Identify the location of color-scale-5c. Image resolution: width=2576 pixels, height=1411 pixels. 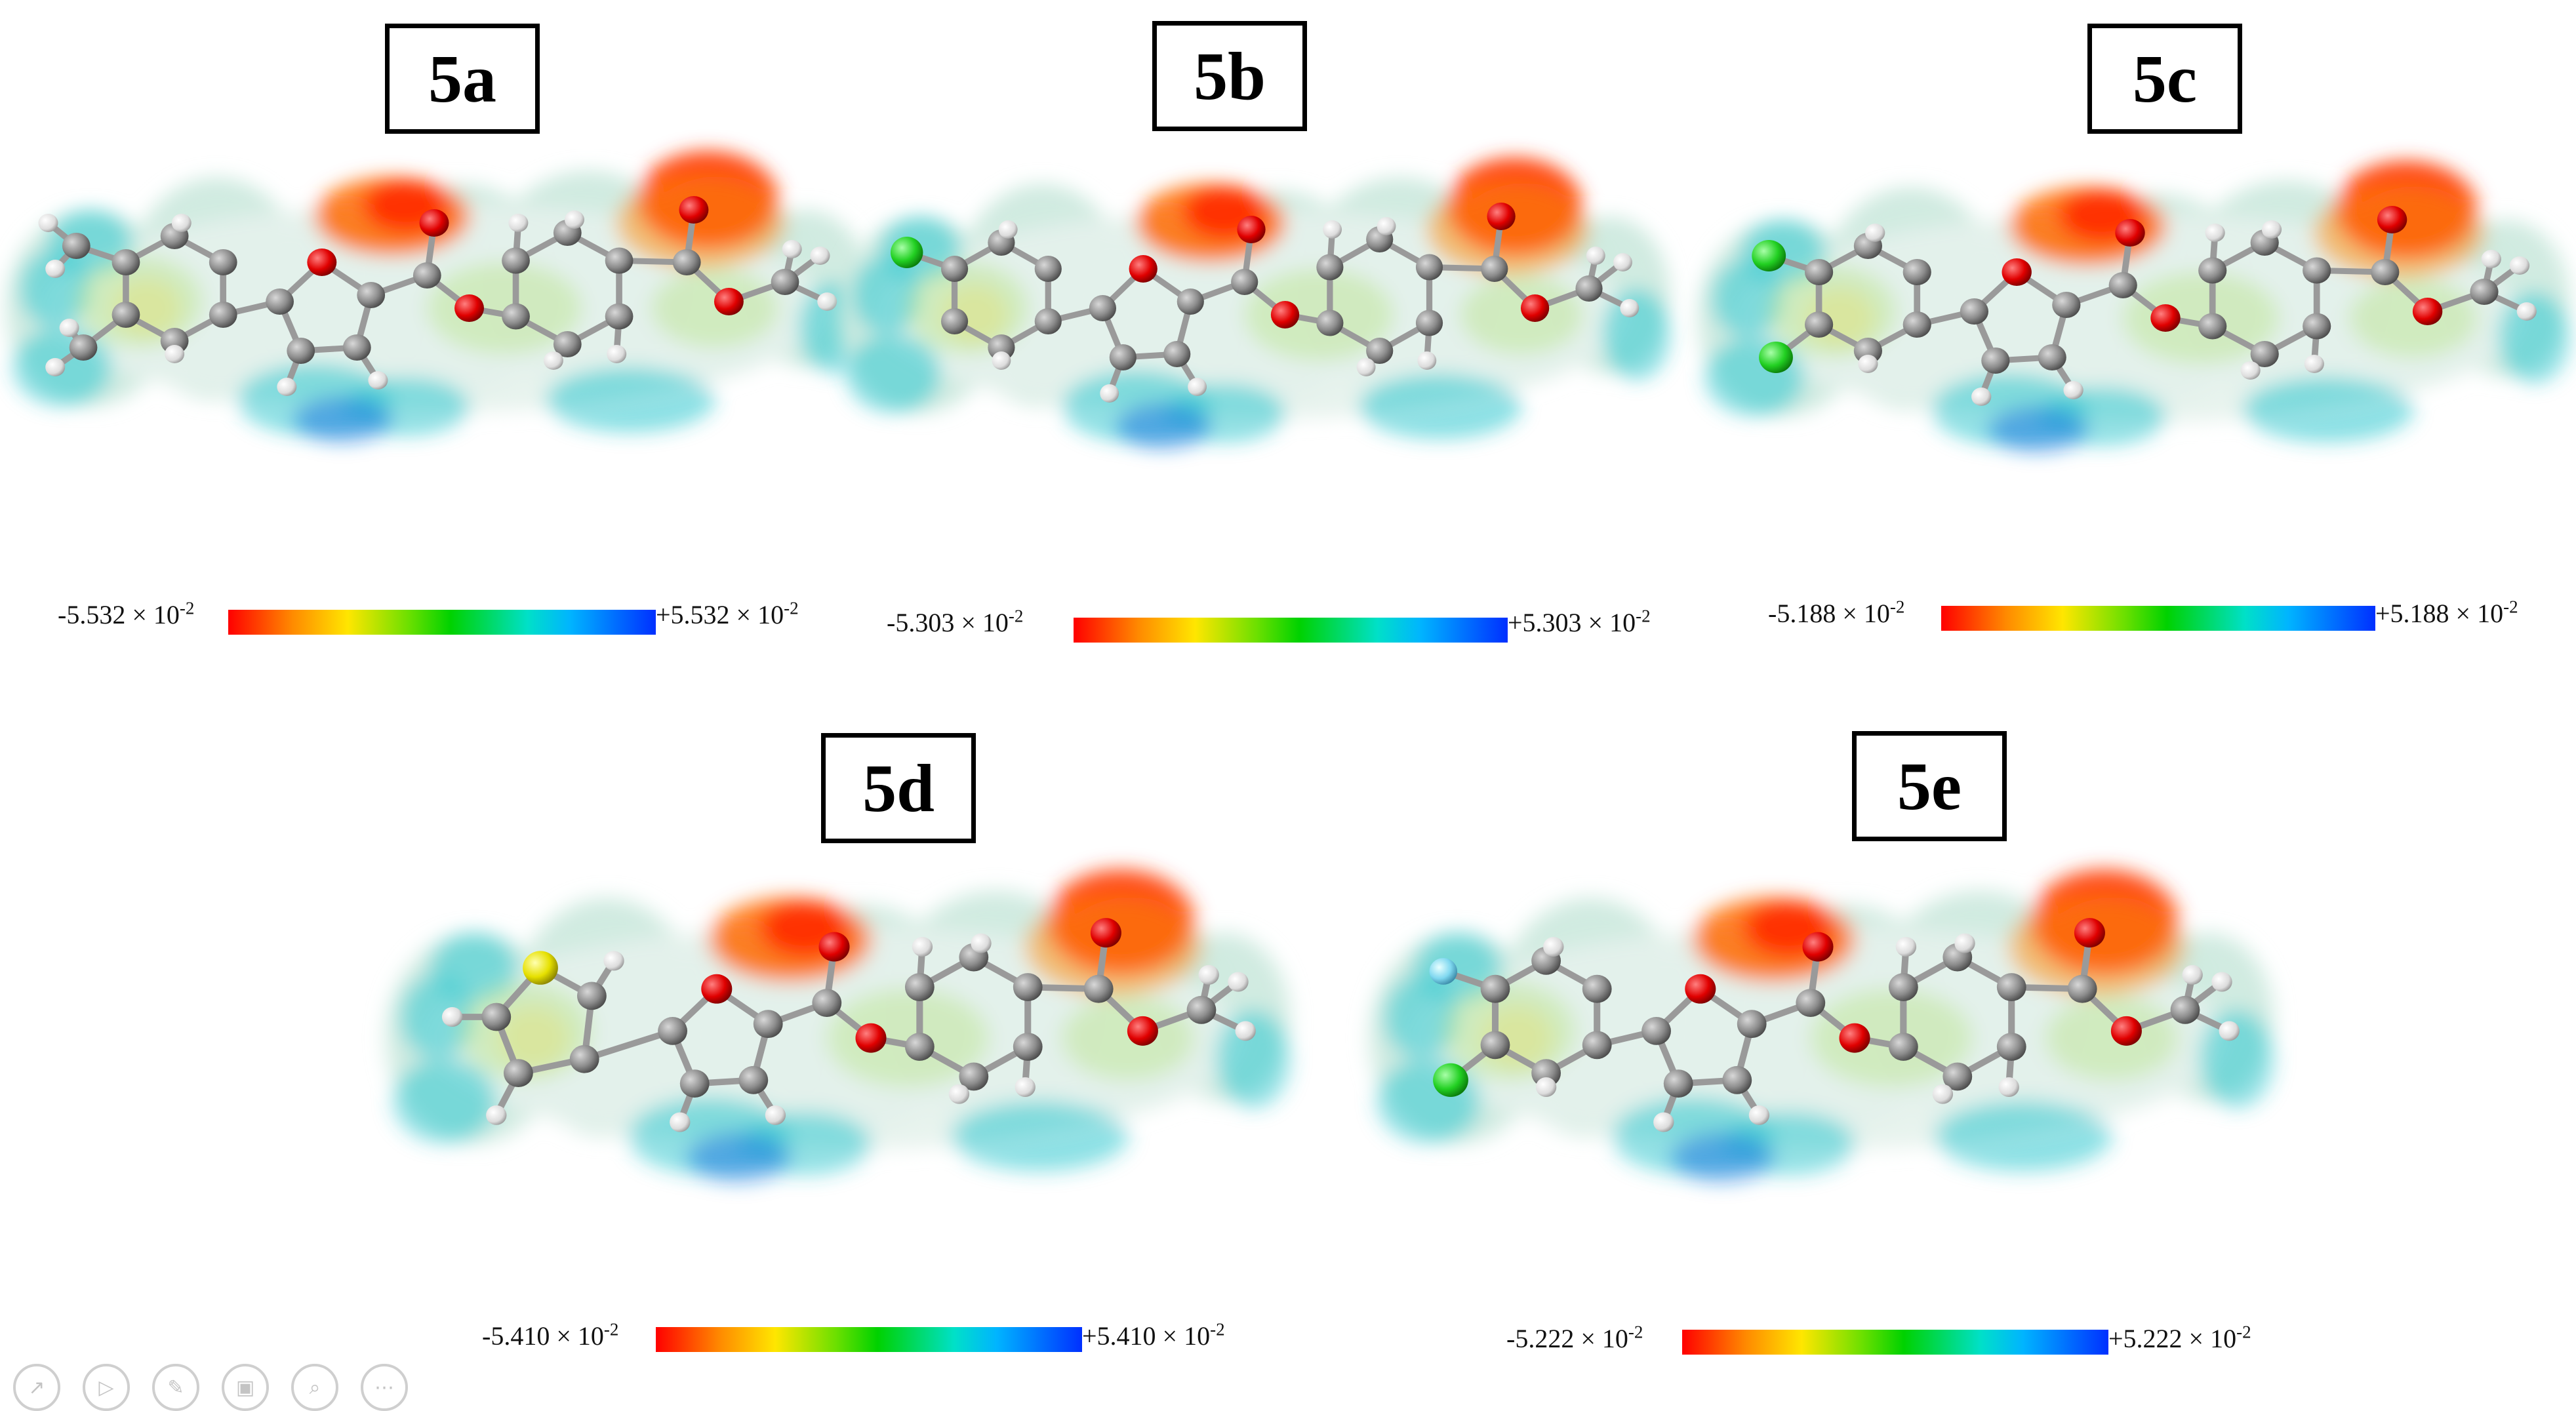
(2158, 618).